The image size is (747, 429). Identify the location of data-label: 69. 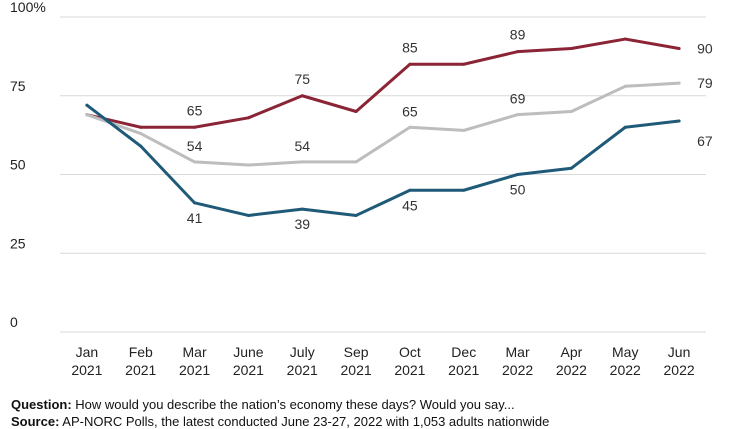
(518, 99).